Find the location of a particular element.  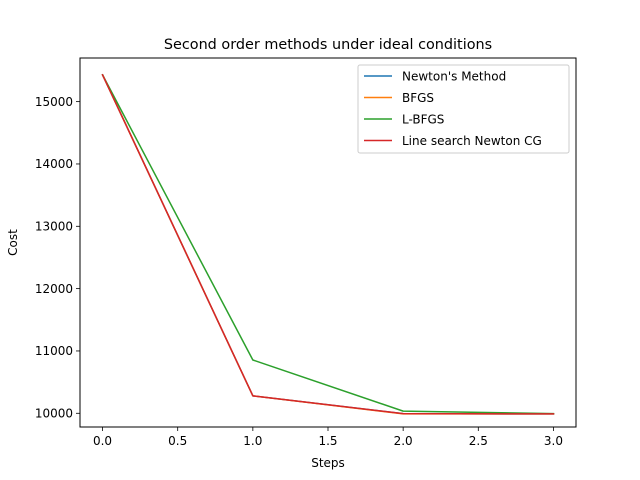

x-axis-ticks: 0.0 0.5 1.0 1.5 2.0 2.5 3.0 is located at coordinates (328, 437).